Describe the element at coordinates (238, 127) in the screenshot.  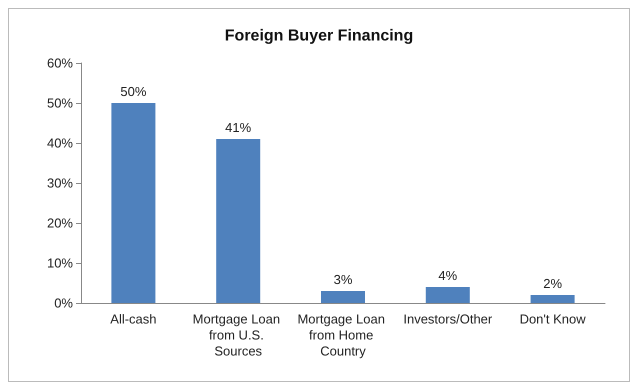
I see `data-label: 41%` at that location.